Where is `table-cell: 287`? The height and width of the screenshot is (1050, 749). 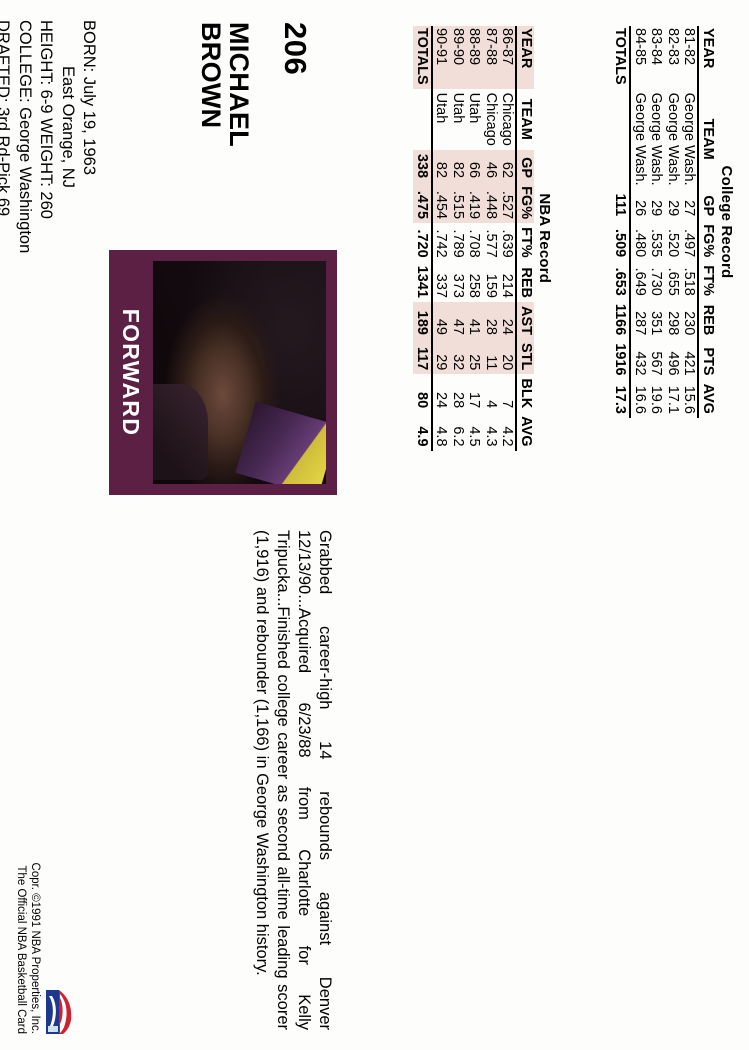
table-cell: 287 is located at coordinates (640, 323).